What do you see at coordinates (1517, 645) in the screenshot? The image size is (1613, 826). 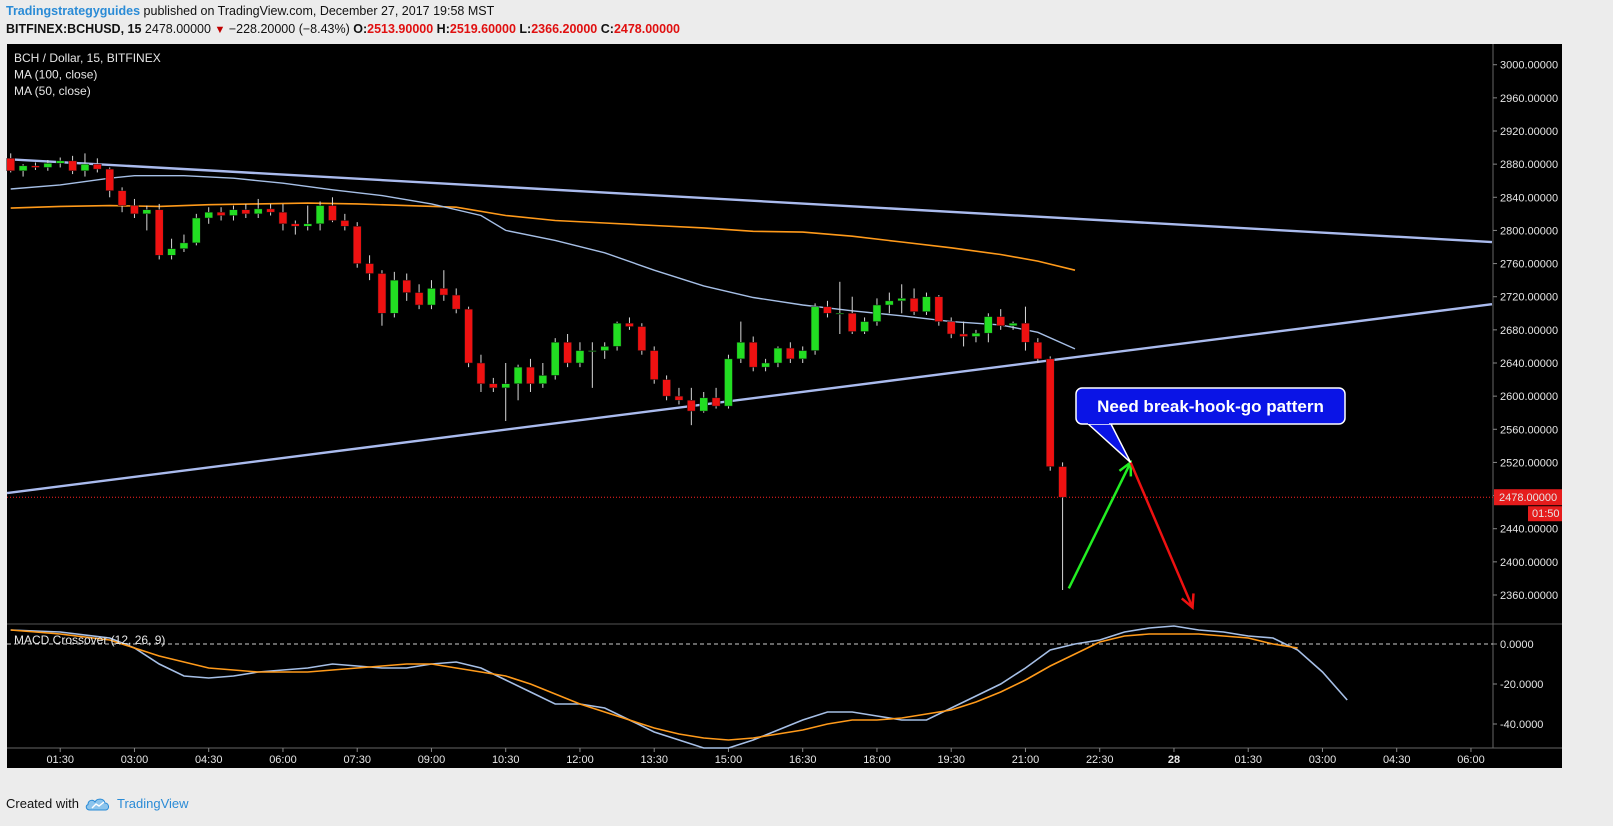 I see `macd-tick-label: 0.0000` at bounding box center [1517, 645].